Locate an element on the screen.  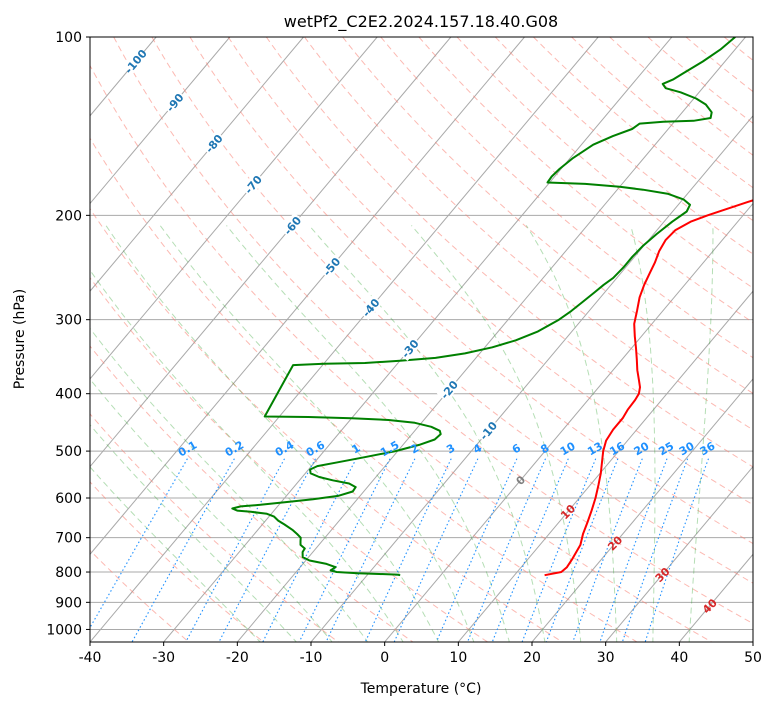
x-tick-label: 20 is located at coordinates (532, 658).